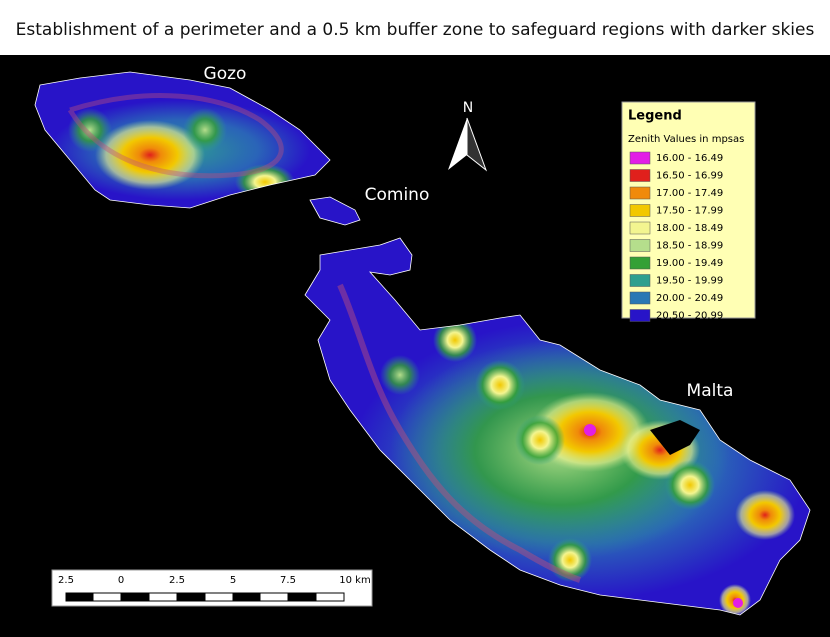  I want to click on legend-subtitle: Zenith Values in mpsas, so click(686, 139).